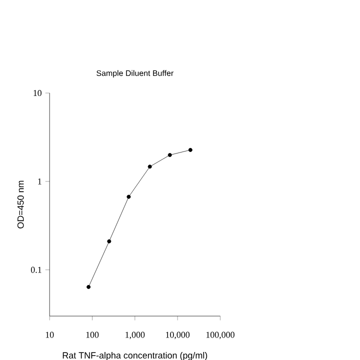 The image size is (360, 360). I want to click on x-tick-label: 1,000, so click(135, 336).